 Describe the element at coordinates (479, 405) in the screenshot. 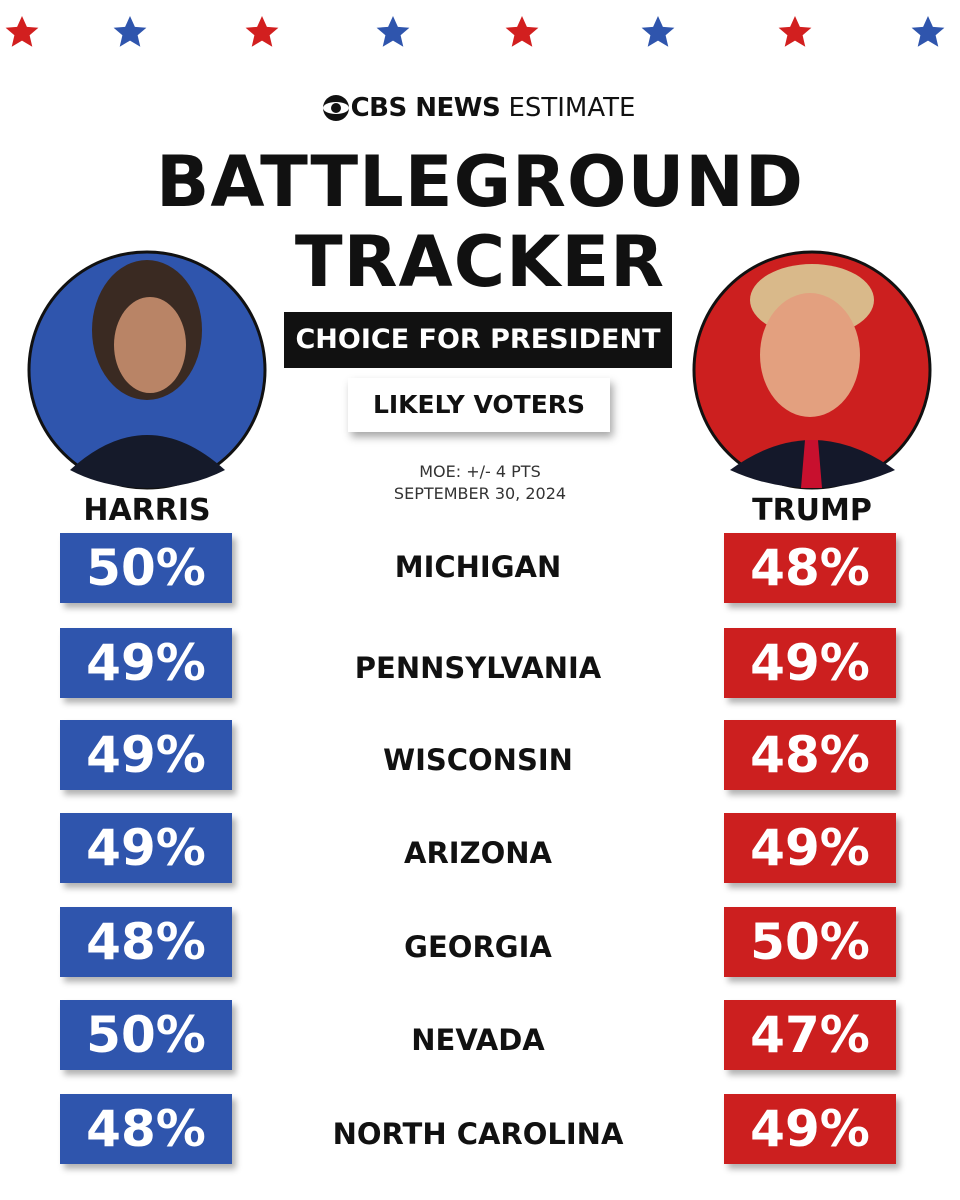

I see `population: LIKELY VOTERS` at that location.